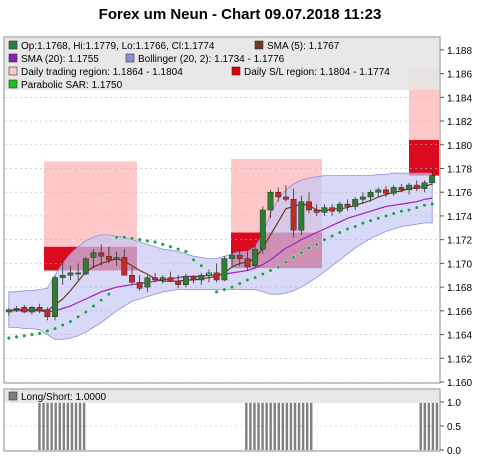  I want to click on y-tick-label: 0.0, so click(454, 451).